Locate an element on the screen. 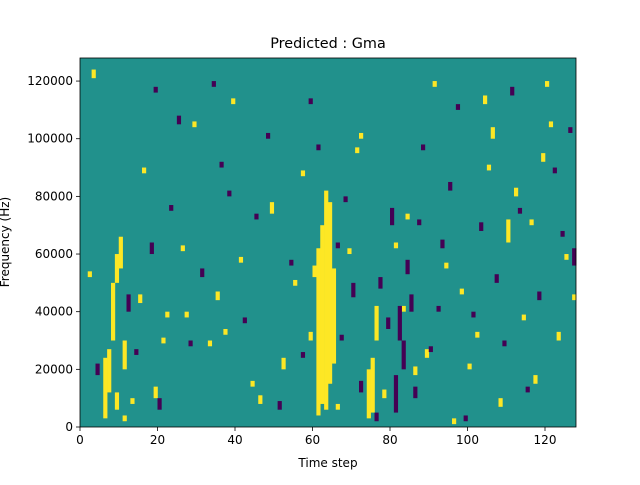 The image size is (640, 485). x-tick-label: 20 is located at coordinates (157, 440).